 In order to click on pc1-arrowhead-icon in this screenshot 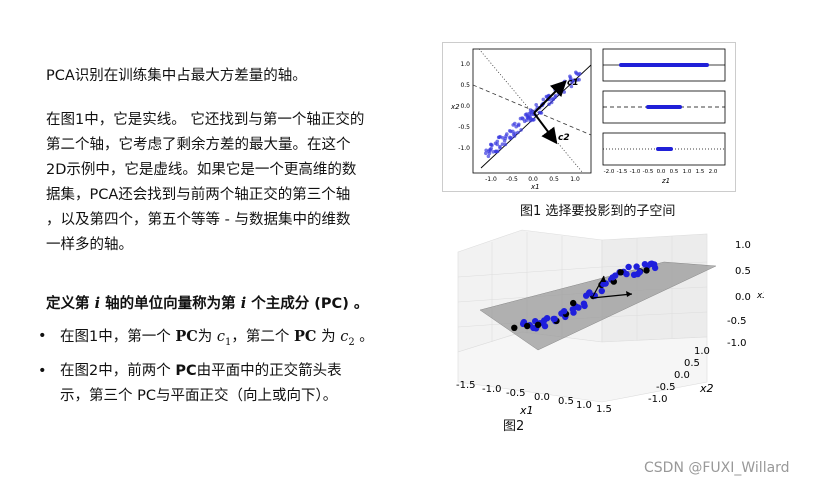, I will do `click(603, 279)`.